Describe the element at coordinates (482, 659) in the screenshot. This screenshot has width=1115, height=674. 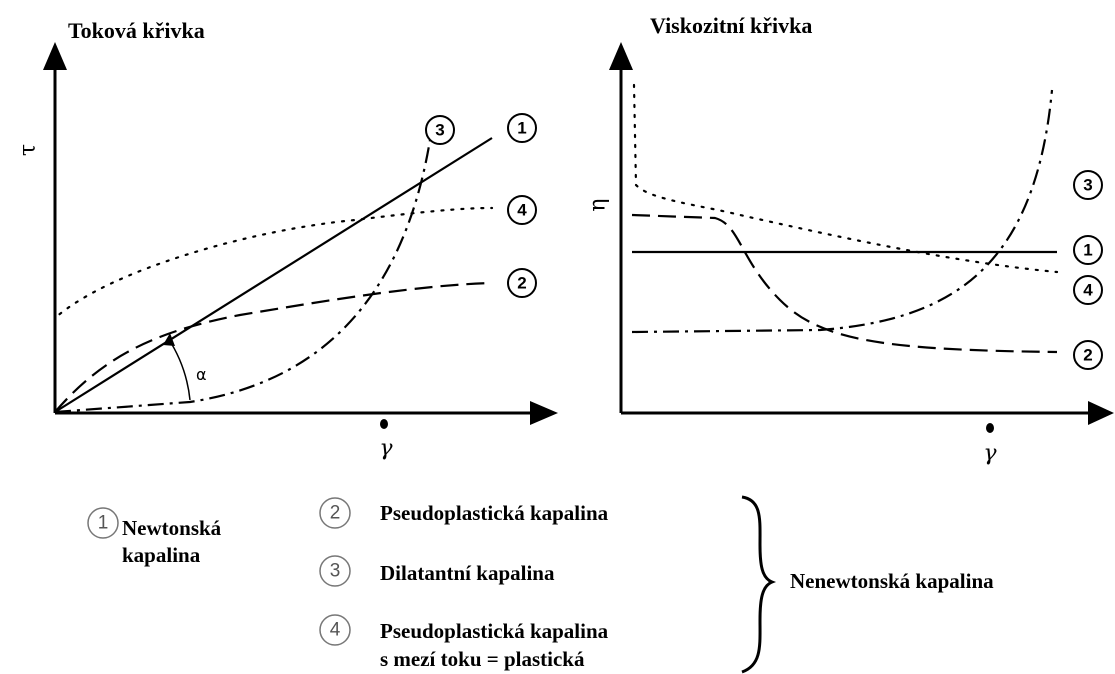
I see `legend-text: s mezí toku = plastická` at that location.